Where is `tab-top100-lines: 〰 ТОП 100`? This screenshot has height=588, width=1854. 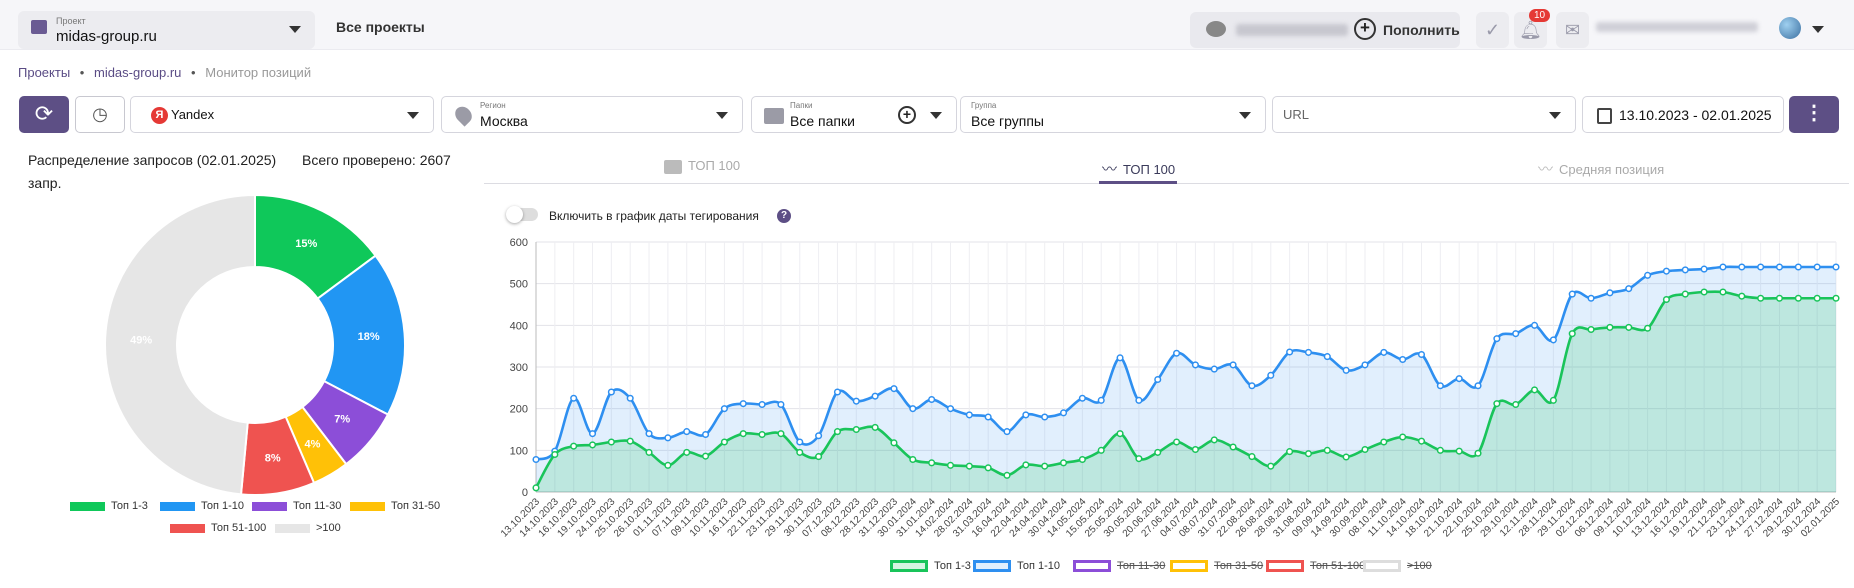 tab-top100-lines: 〰 ТОП 100 is located at coordinates (1139, 169).